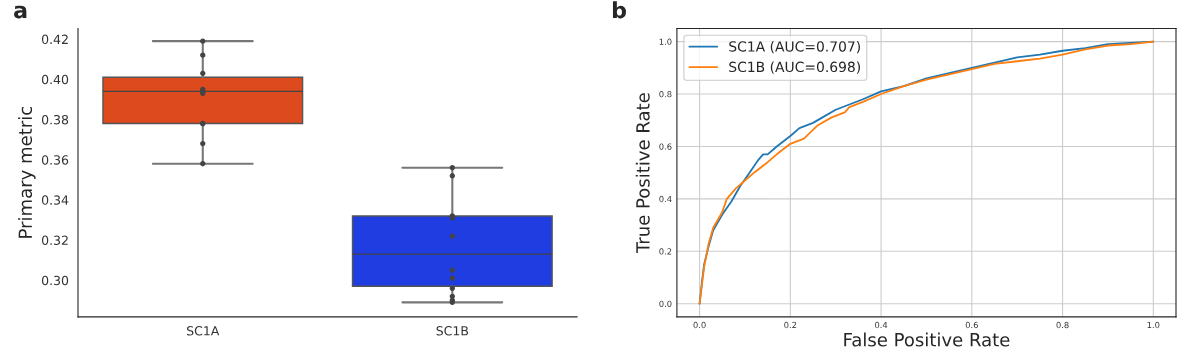  I want to click on x-tick-label: 1.0, so click(1153, 325).